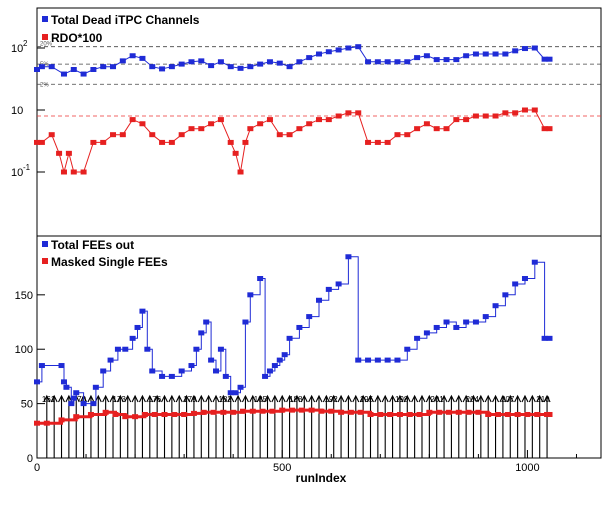 The image size is (615, 505). What do you see at coordinates (402, 399) in the screenshot?
I see `run-marker-label: 198` at bounding box center [402, 399].